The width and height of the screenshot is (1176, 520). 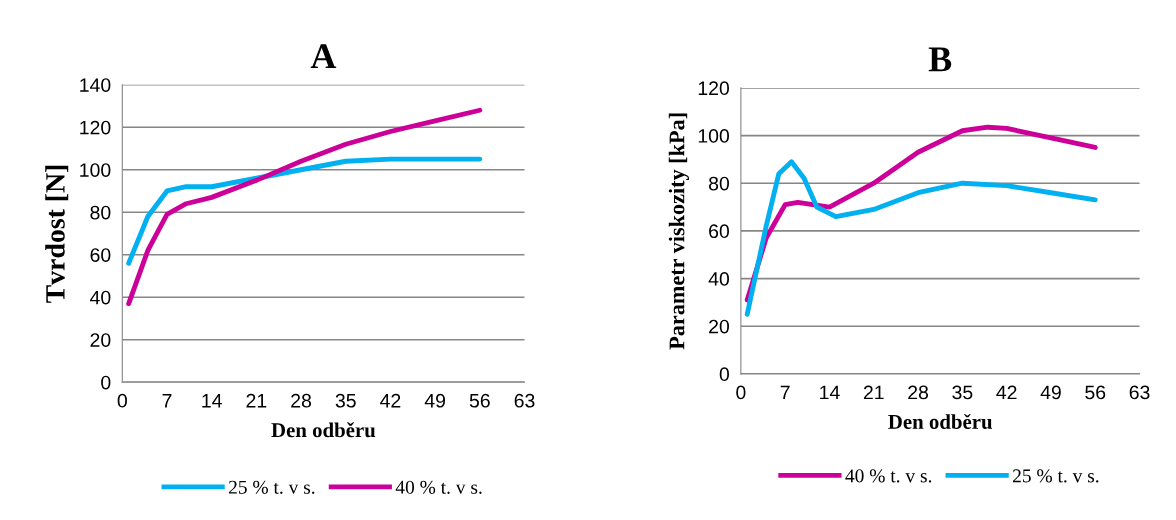 What do you see at coordinates (323, 56) in the screenshot?
I see `chart-title: A` at bounding box center [323, 56].